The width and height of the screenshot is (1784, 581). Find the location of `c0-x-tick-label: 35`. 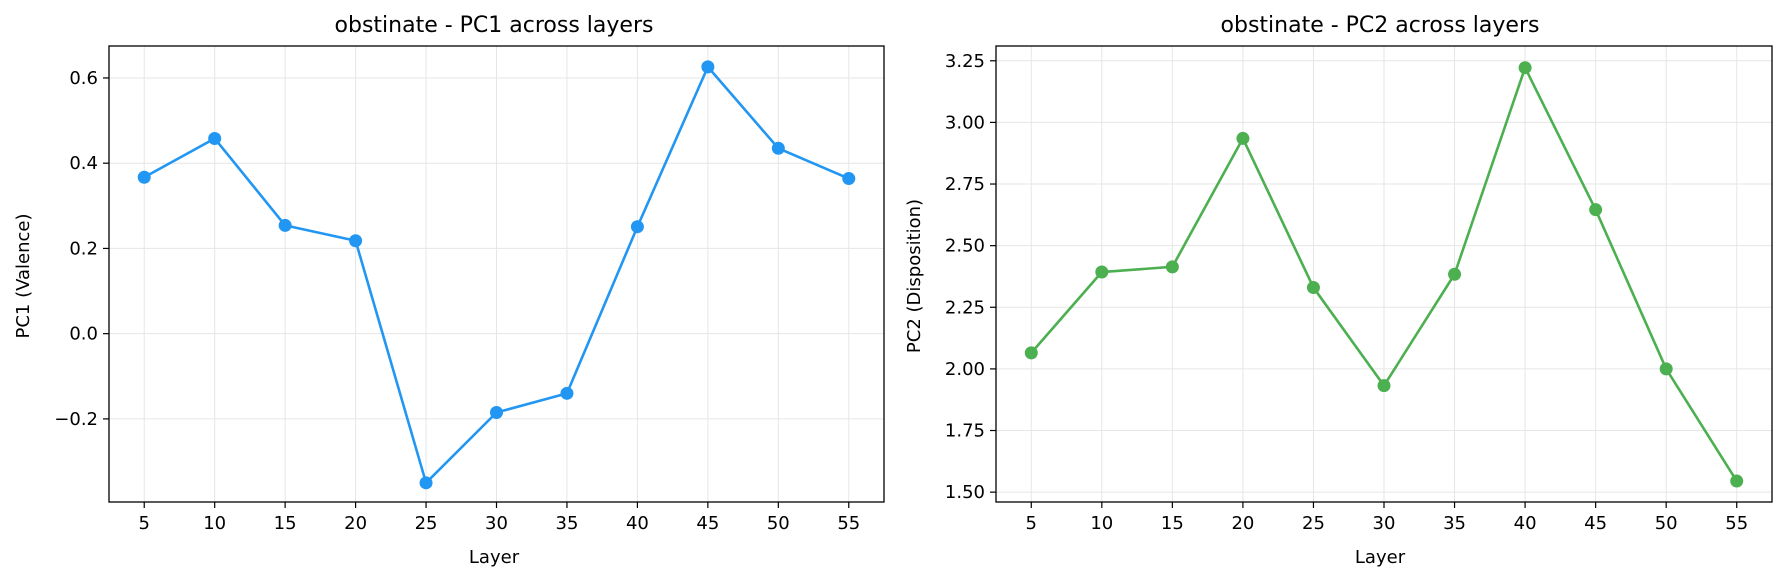

c0-x-tick-label: 35 is located at coordinates (567, 523).